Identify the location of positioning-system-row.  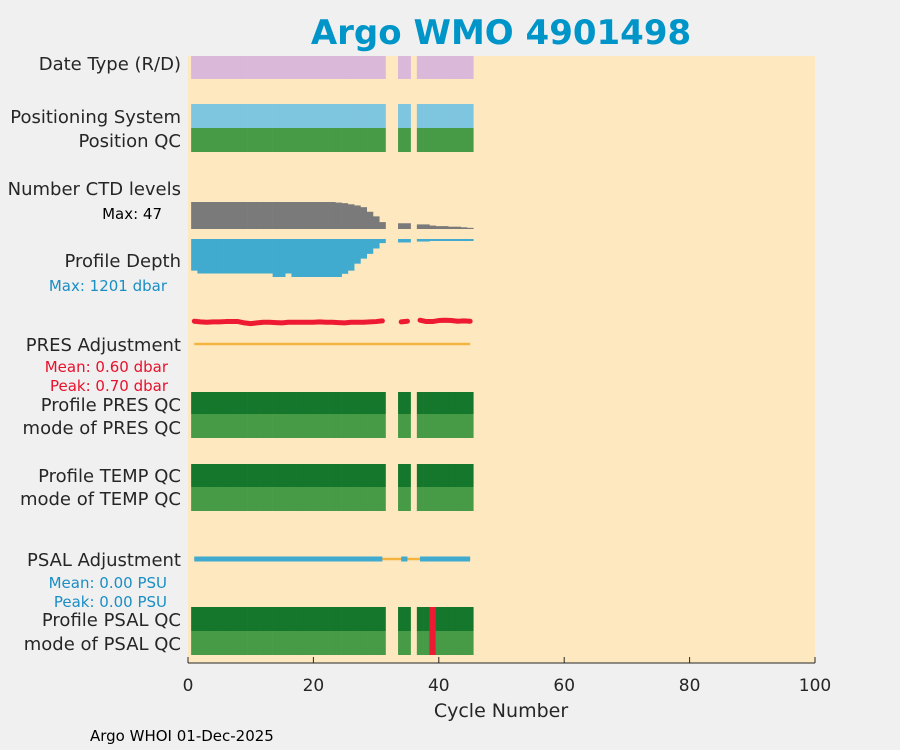
(332, 116).